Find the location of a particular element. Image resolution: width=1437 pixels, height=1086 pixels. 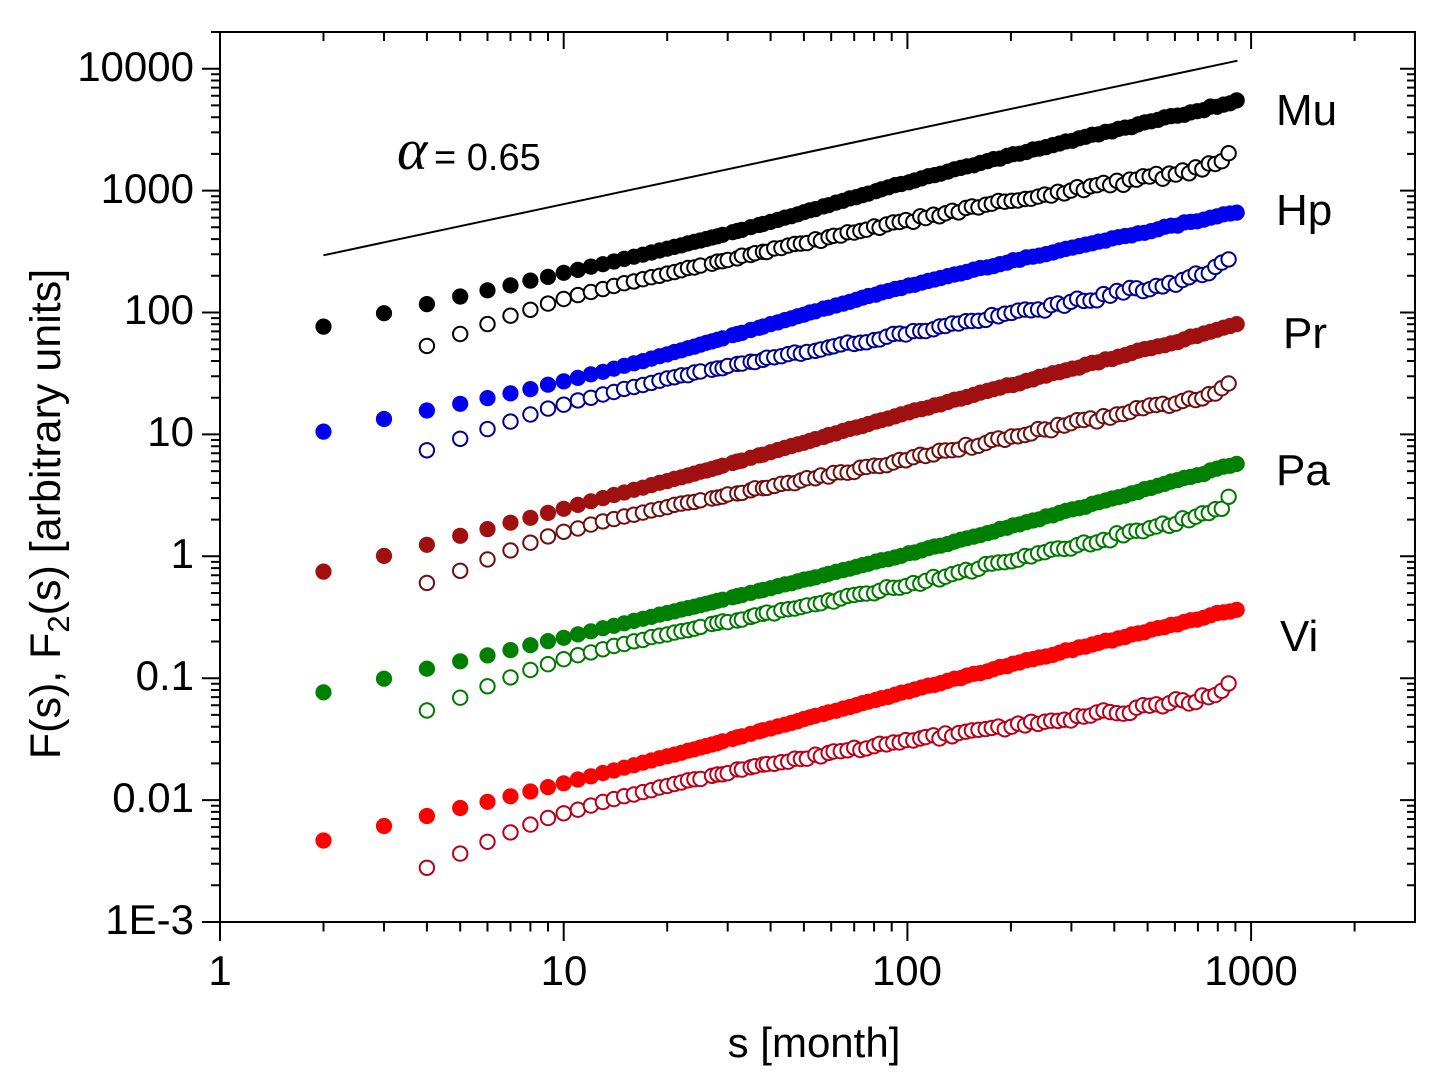

svg-text: 0.1 is located at coordinates (165, 675).